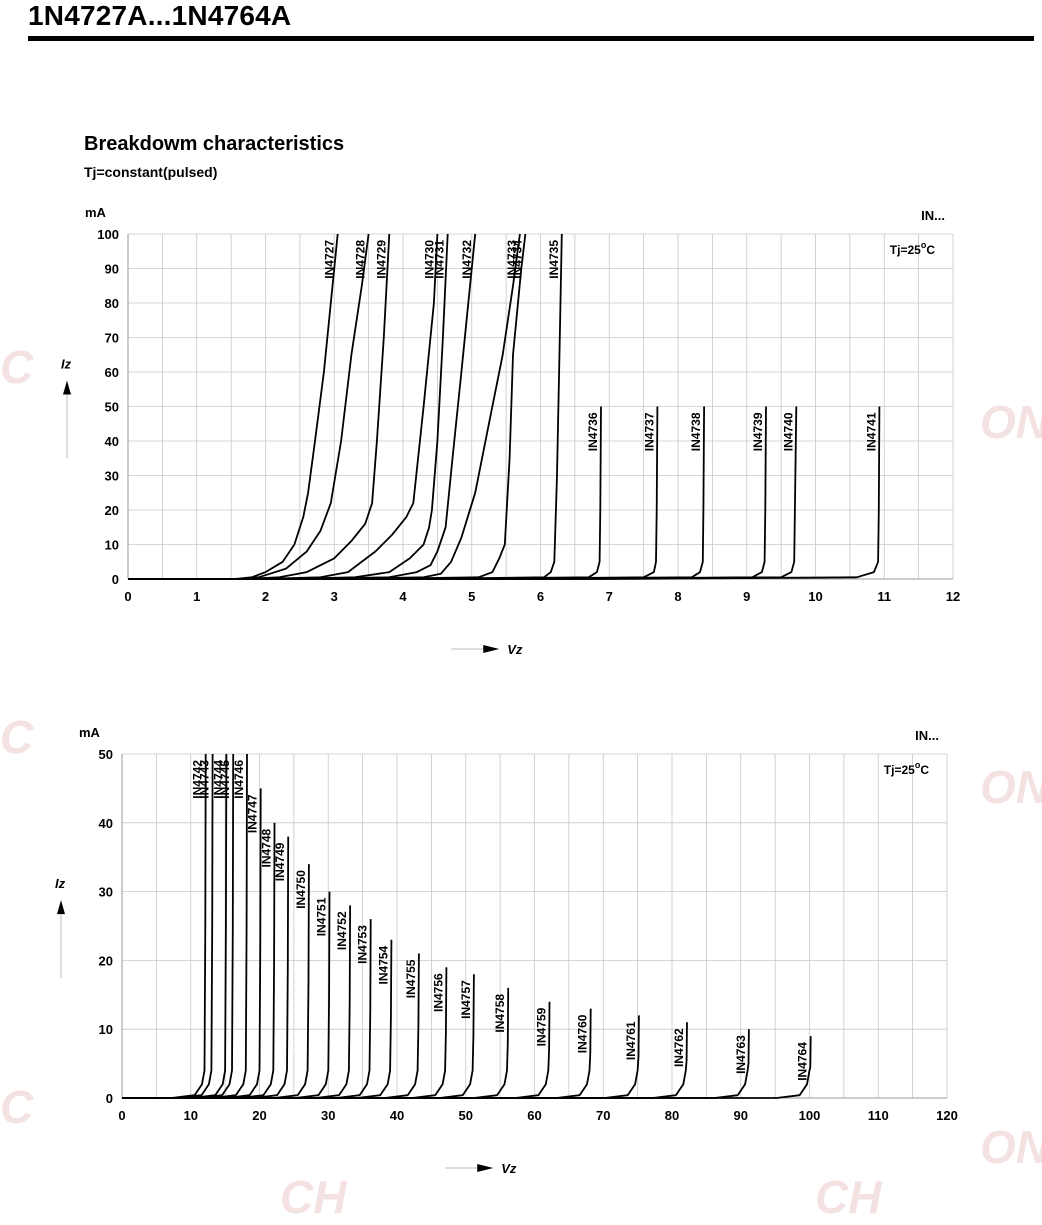  I want to click on y-axis-label: Iz, so click(66, 364).